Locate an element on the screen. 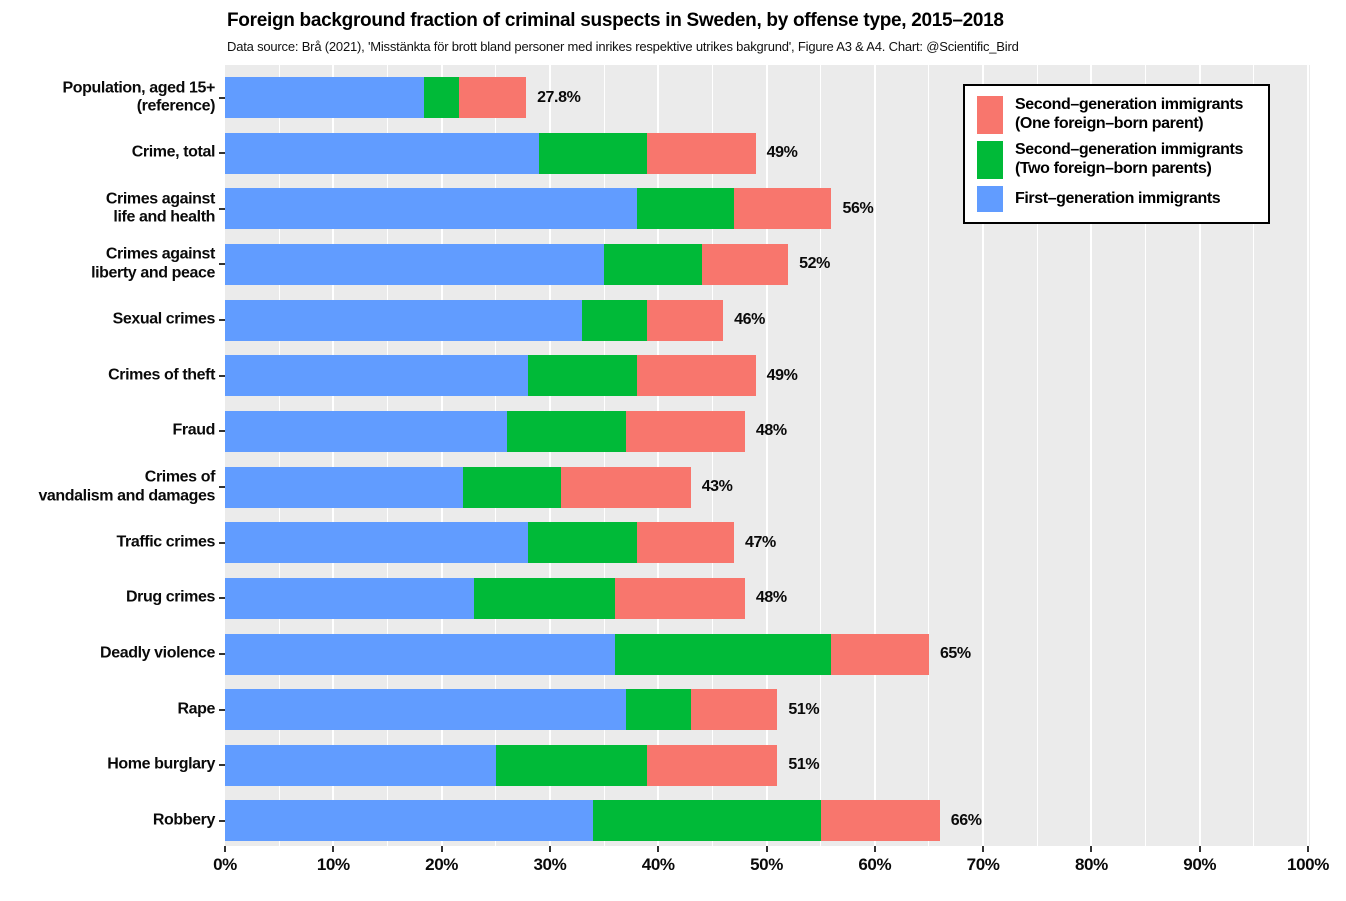  category-label: Home burglary is located at coordinates (107, 765).